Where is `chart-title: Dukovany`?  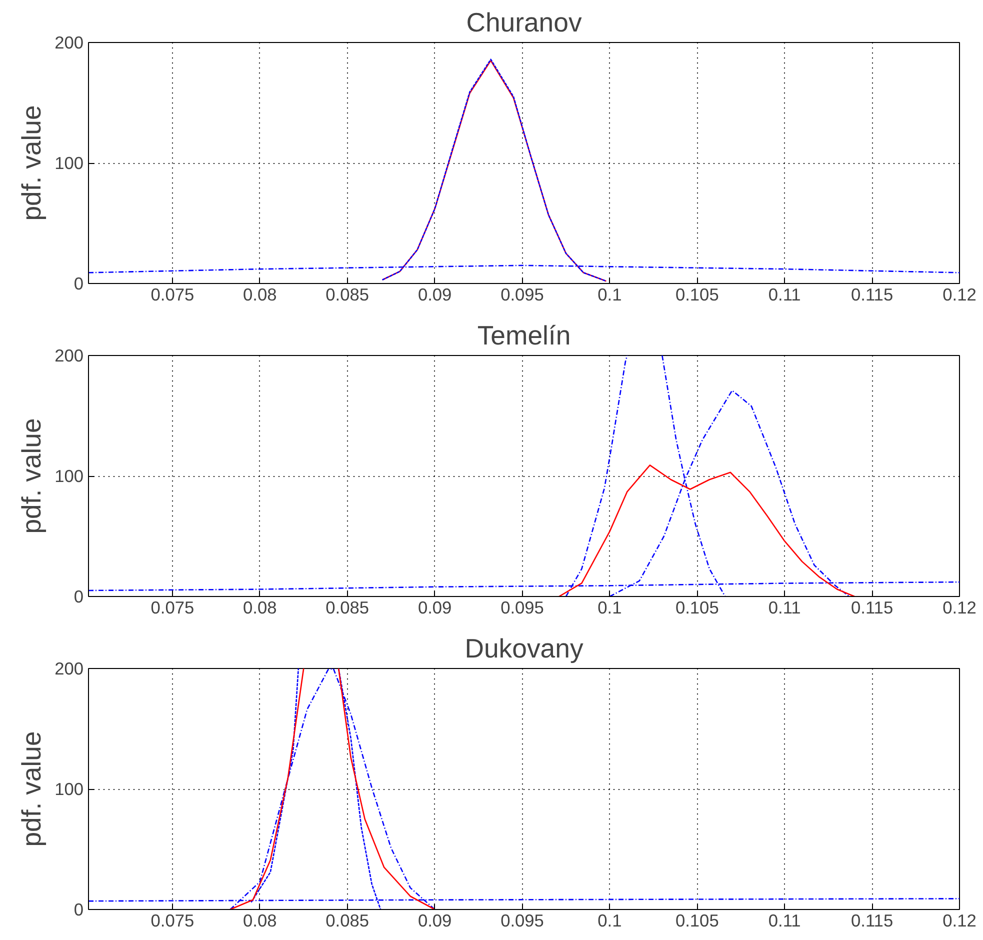
chart-title: Dukovany is located at coordinates (524, 649).